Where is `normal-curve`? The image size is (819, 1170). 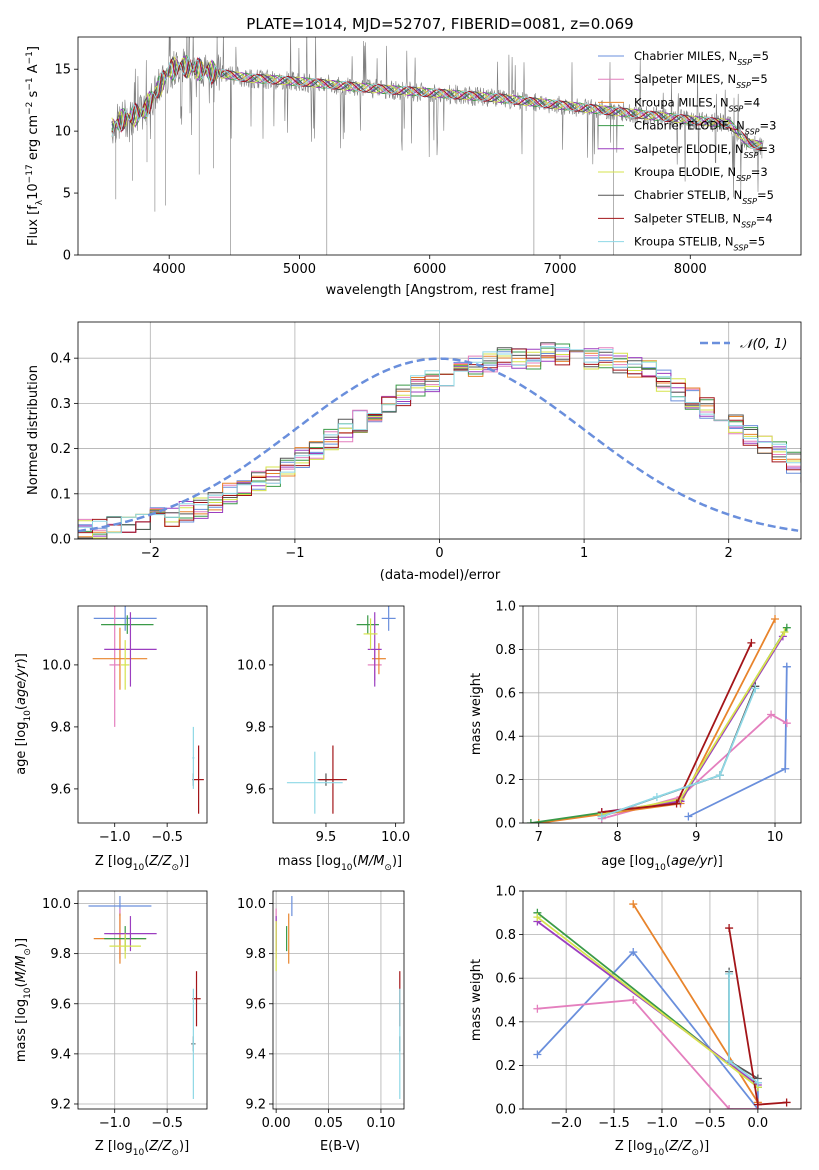 normal-curve is located at coordinates (438, 445).